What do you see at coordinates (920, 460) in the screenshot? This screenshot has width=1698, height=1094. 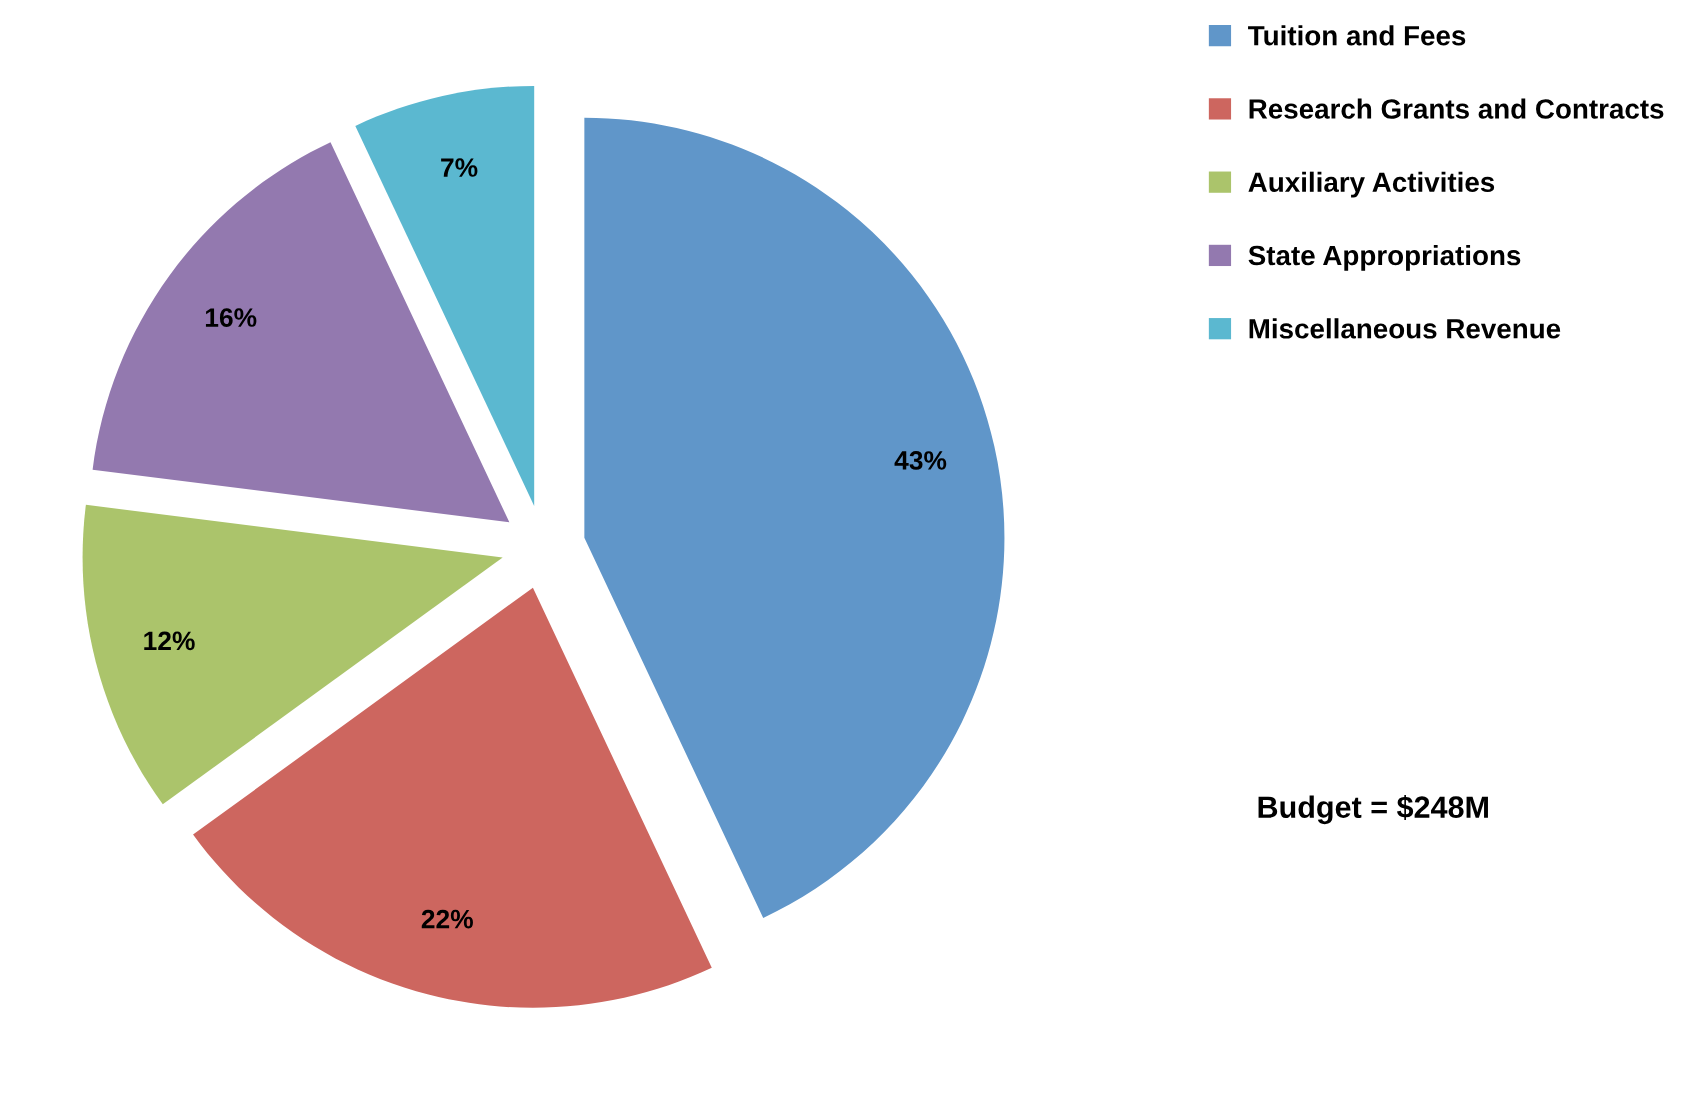 I see `data-label: 43%` at bounding box center [920, 460].